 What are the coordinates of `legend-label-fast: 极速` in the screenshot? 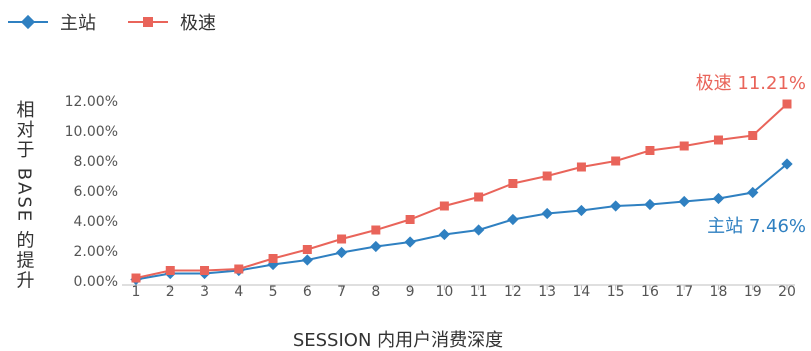 It's located at (198, 23).